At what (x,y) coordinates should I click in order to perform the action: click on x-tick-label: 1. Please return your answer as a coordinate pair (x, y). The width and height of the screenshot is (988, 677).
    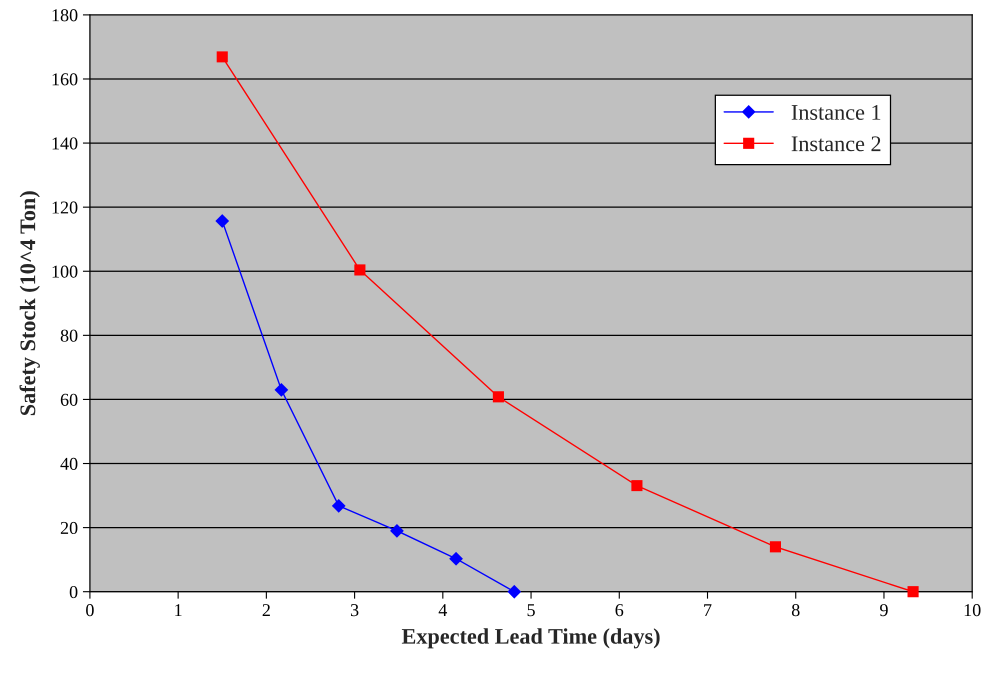
    Looking at the image, I should click on (178, 610).